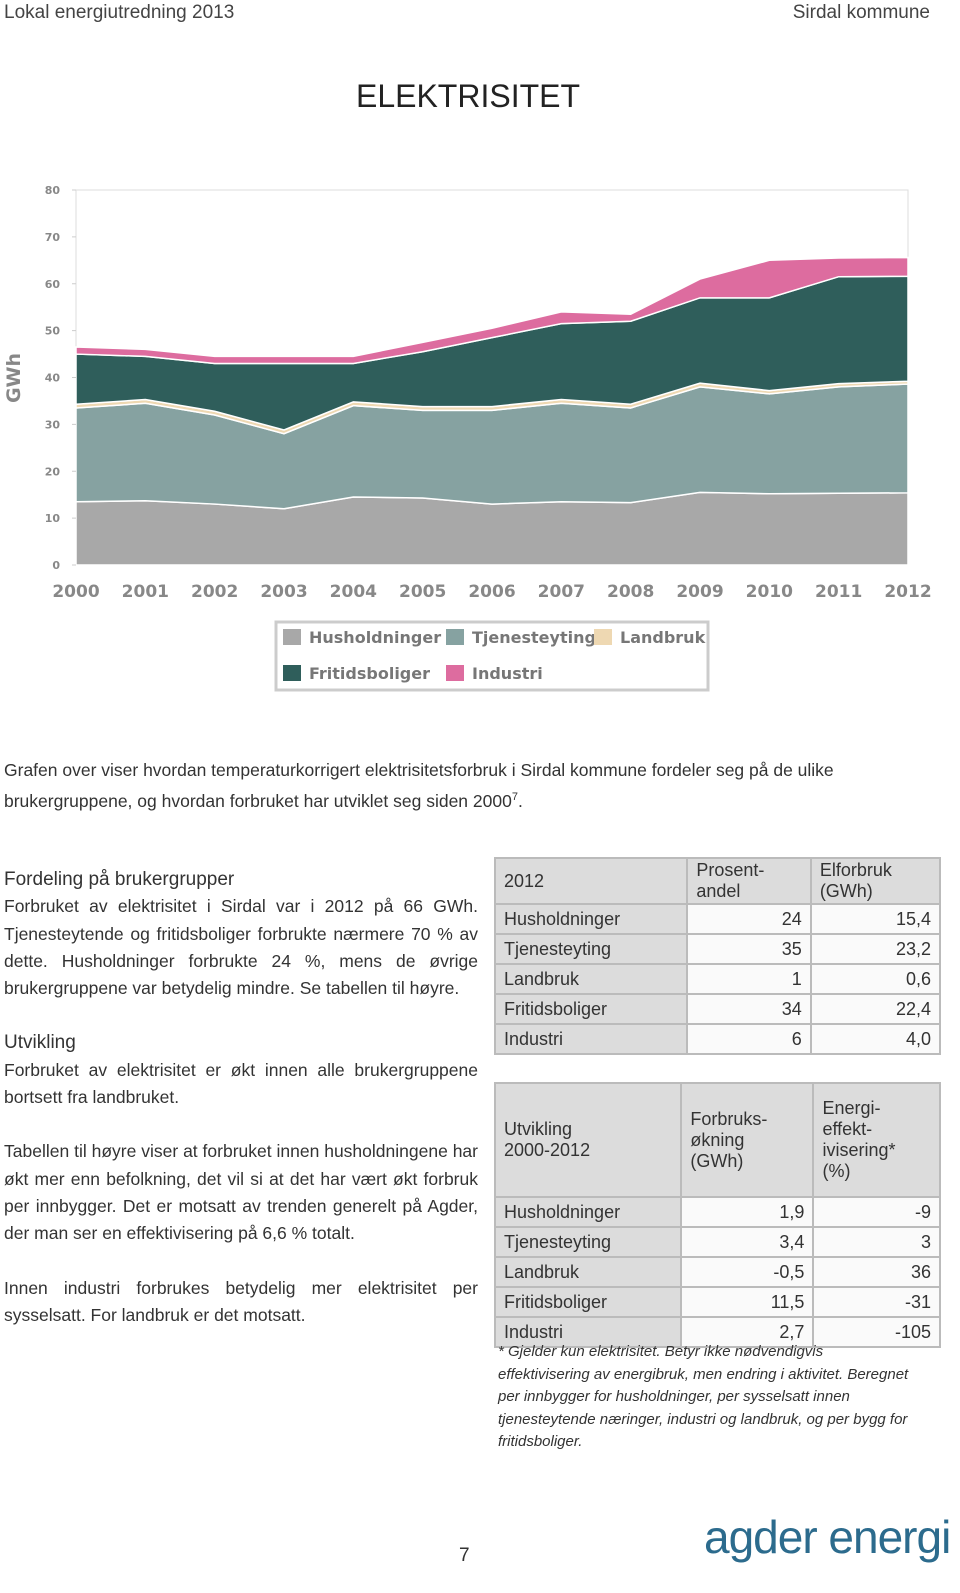 The height and width of the screenshot is (1593, 960). What do you see at coordinates (876, 1332) in the screenshot?
I see `cell: -105` at bounding box center [876, 1332].